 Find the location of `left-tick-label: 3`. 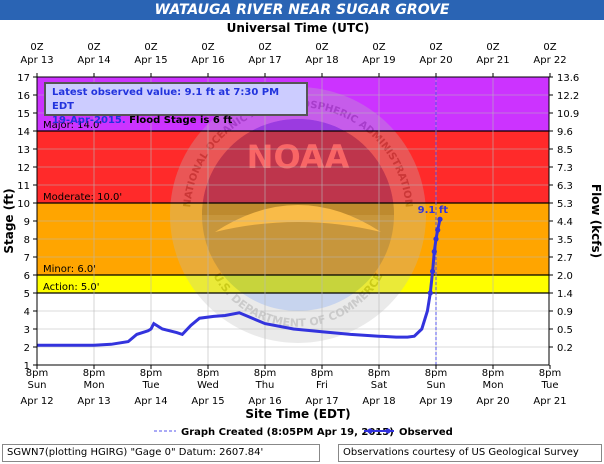

left-tick-label: 3 is located at coordinates (27, 330).